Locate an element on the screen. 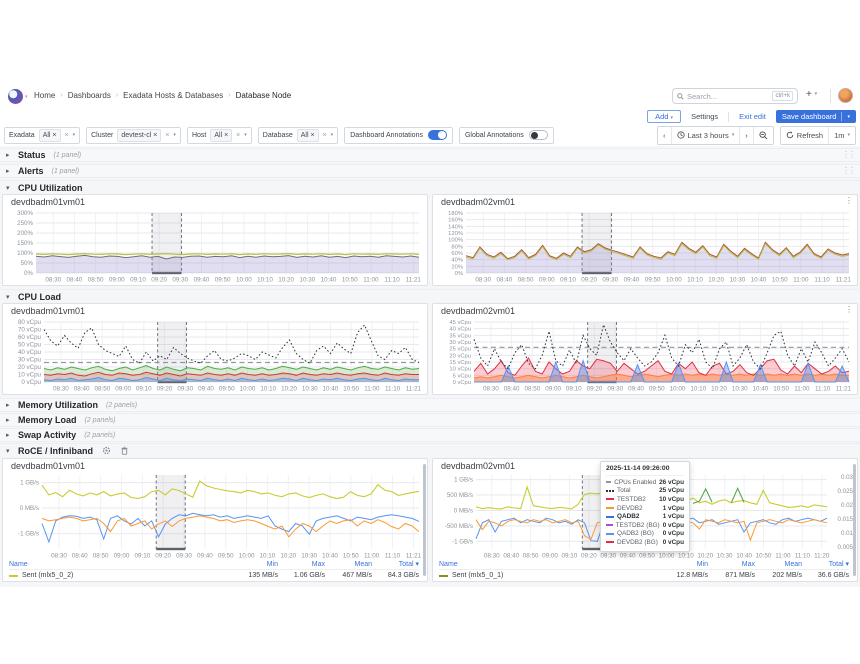 Image resolution: width=860 pixels, height=664 pixels. svg-text: 20 vCpu is located at coordinates (30, 367).